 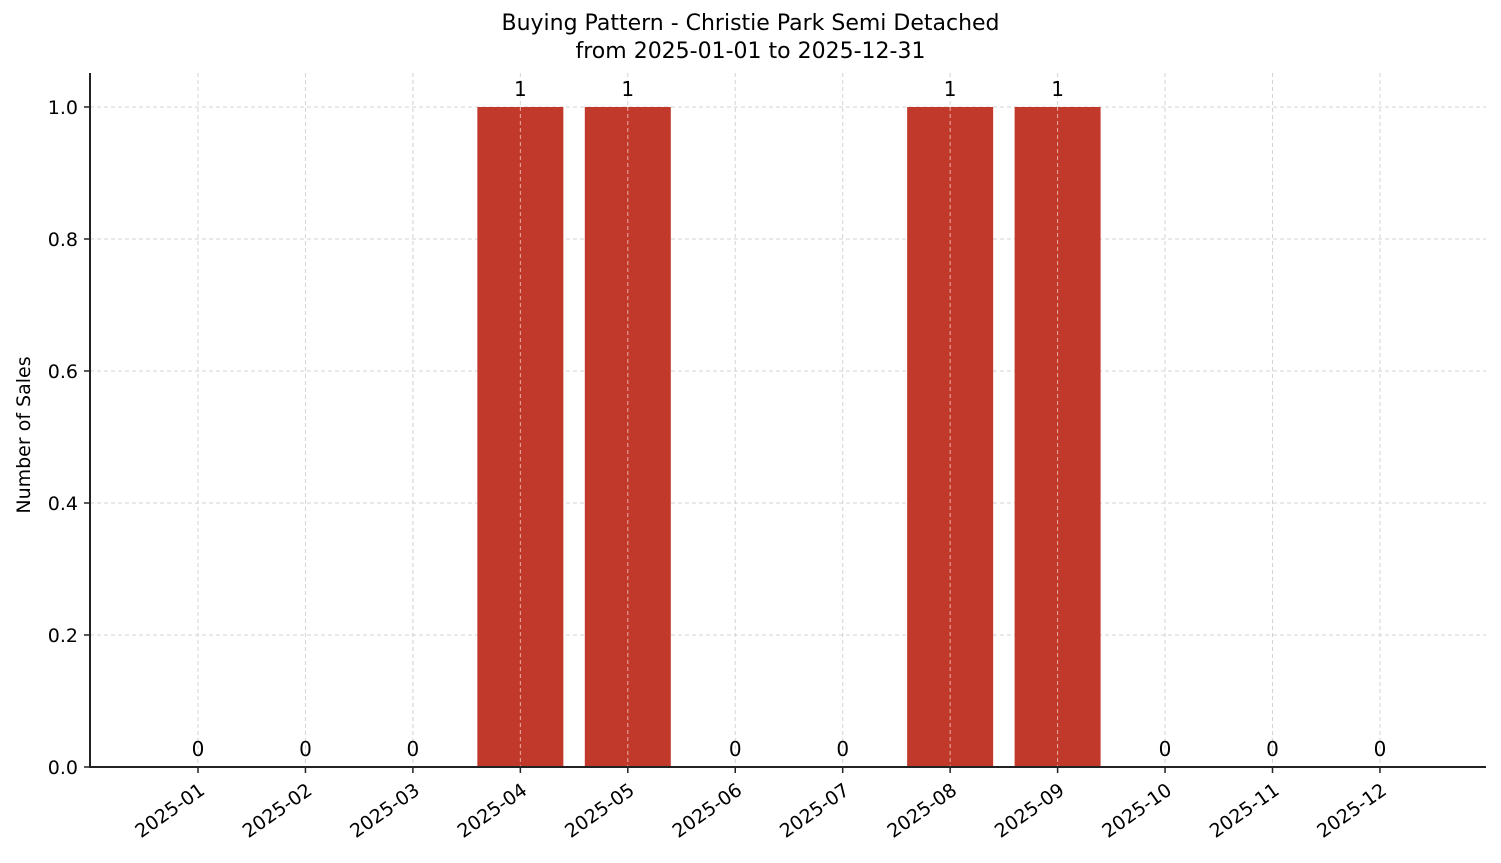 What do you see at coordinates (24, 434) in the screenshot?
I see `y-axis-label: Number of Sales` at bounding box center [24, 434].